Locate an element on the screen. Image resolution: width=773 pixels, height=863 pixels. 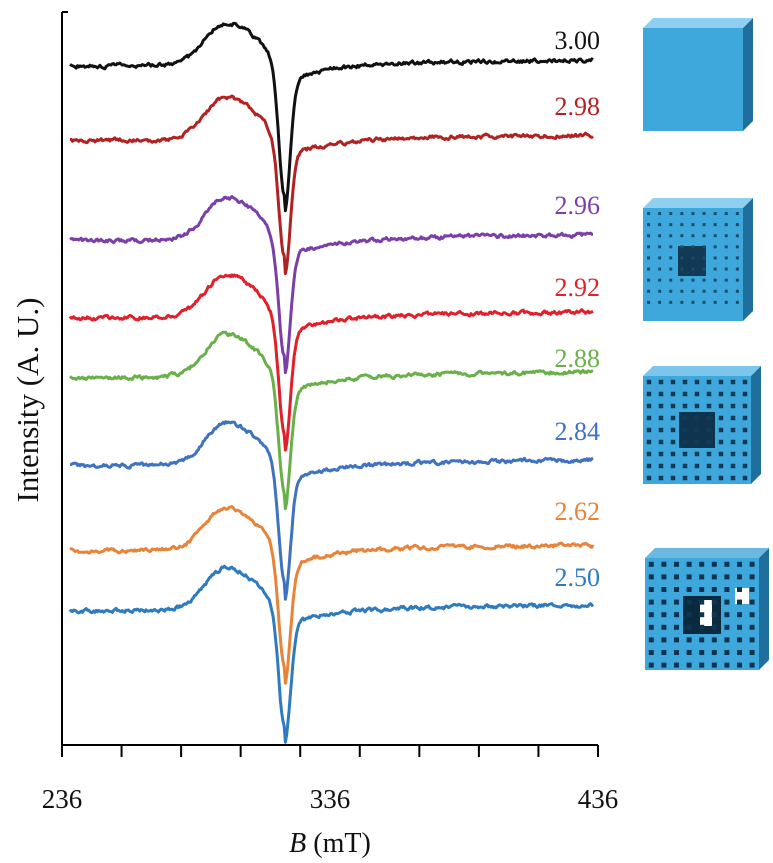
x-axis-label-symbol: B is located at coordinates (297, 843).